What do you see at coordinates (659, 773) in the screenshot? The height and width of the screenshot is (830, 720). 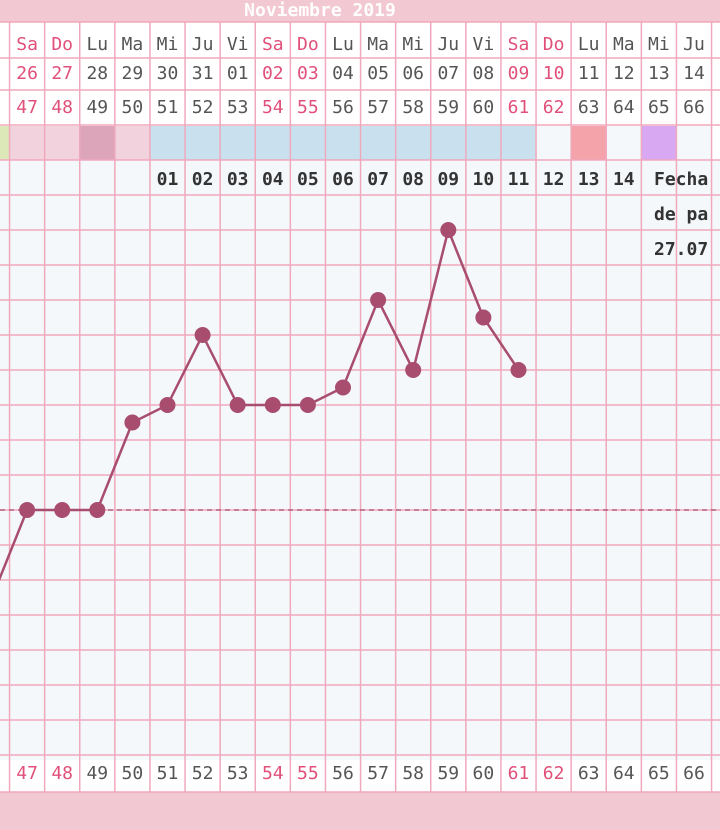 I see `cycle-number-bottom: 65` at bounding box center [659, 773].